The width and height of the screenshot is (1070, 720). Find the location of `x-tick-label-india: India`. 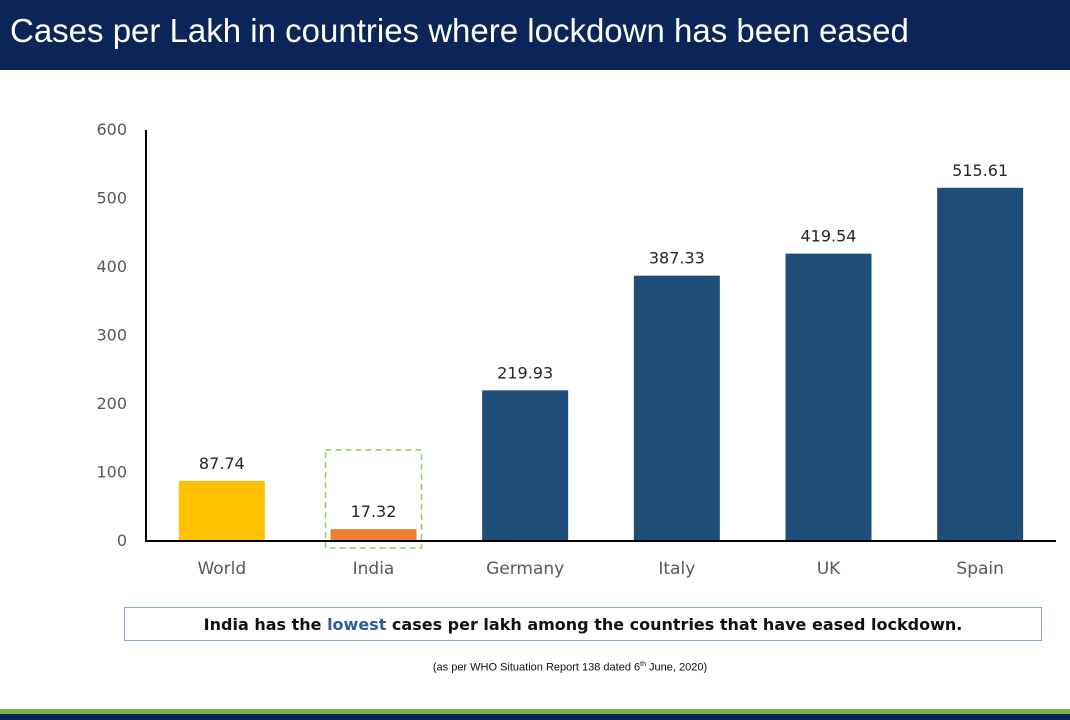

x-tick-label-india: India is located at coordinates (374, 569).